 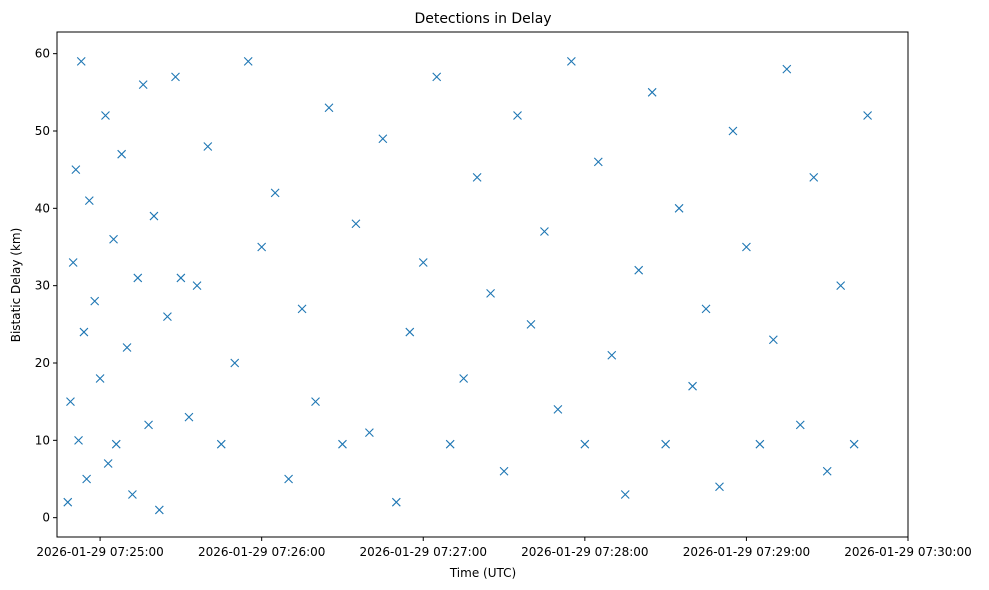 I want to click on y-tick-label: 0, so click(x=46, y=518).